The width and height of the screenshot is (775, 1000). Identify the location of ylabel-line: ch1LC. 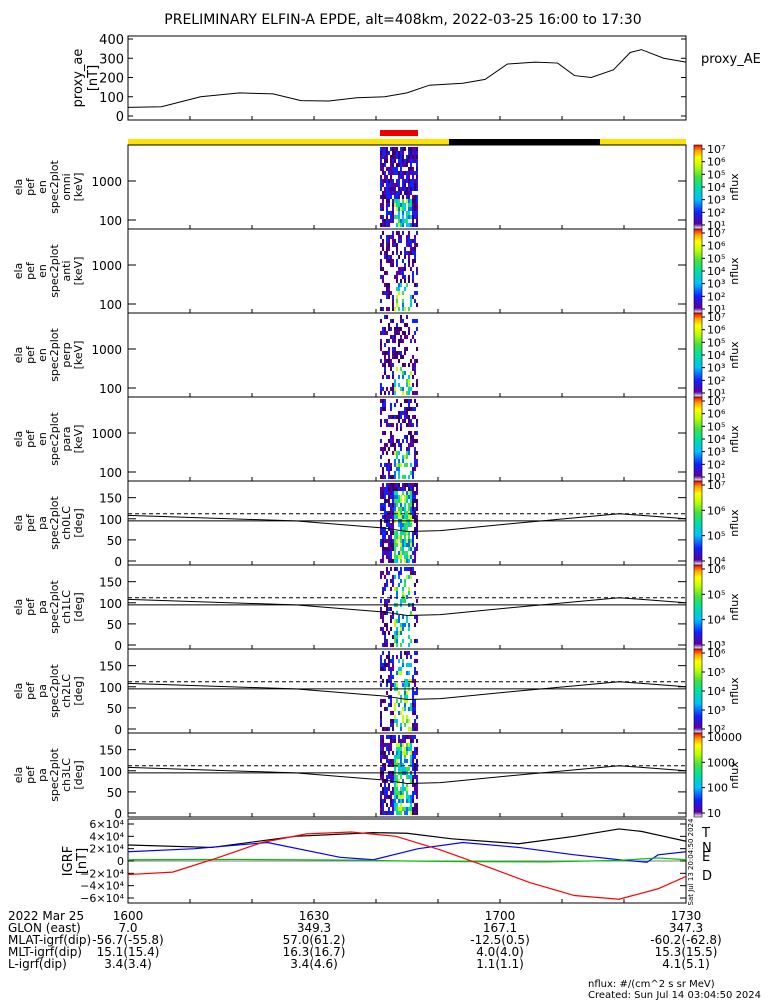
(66, 607).